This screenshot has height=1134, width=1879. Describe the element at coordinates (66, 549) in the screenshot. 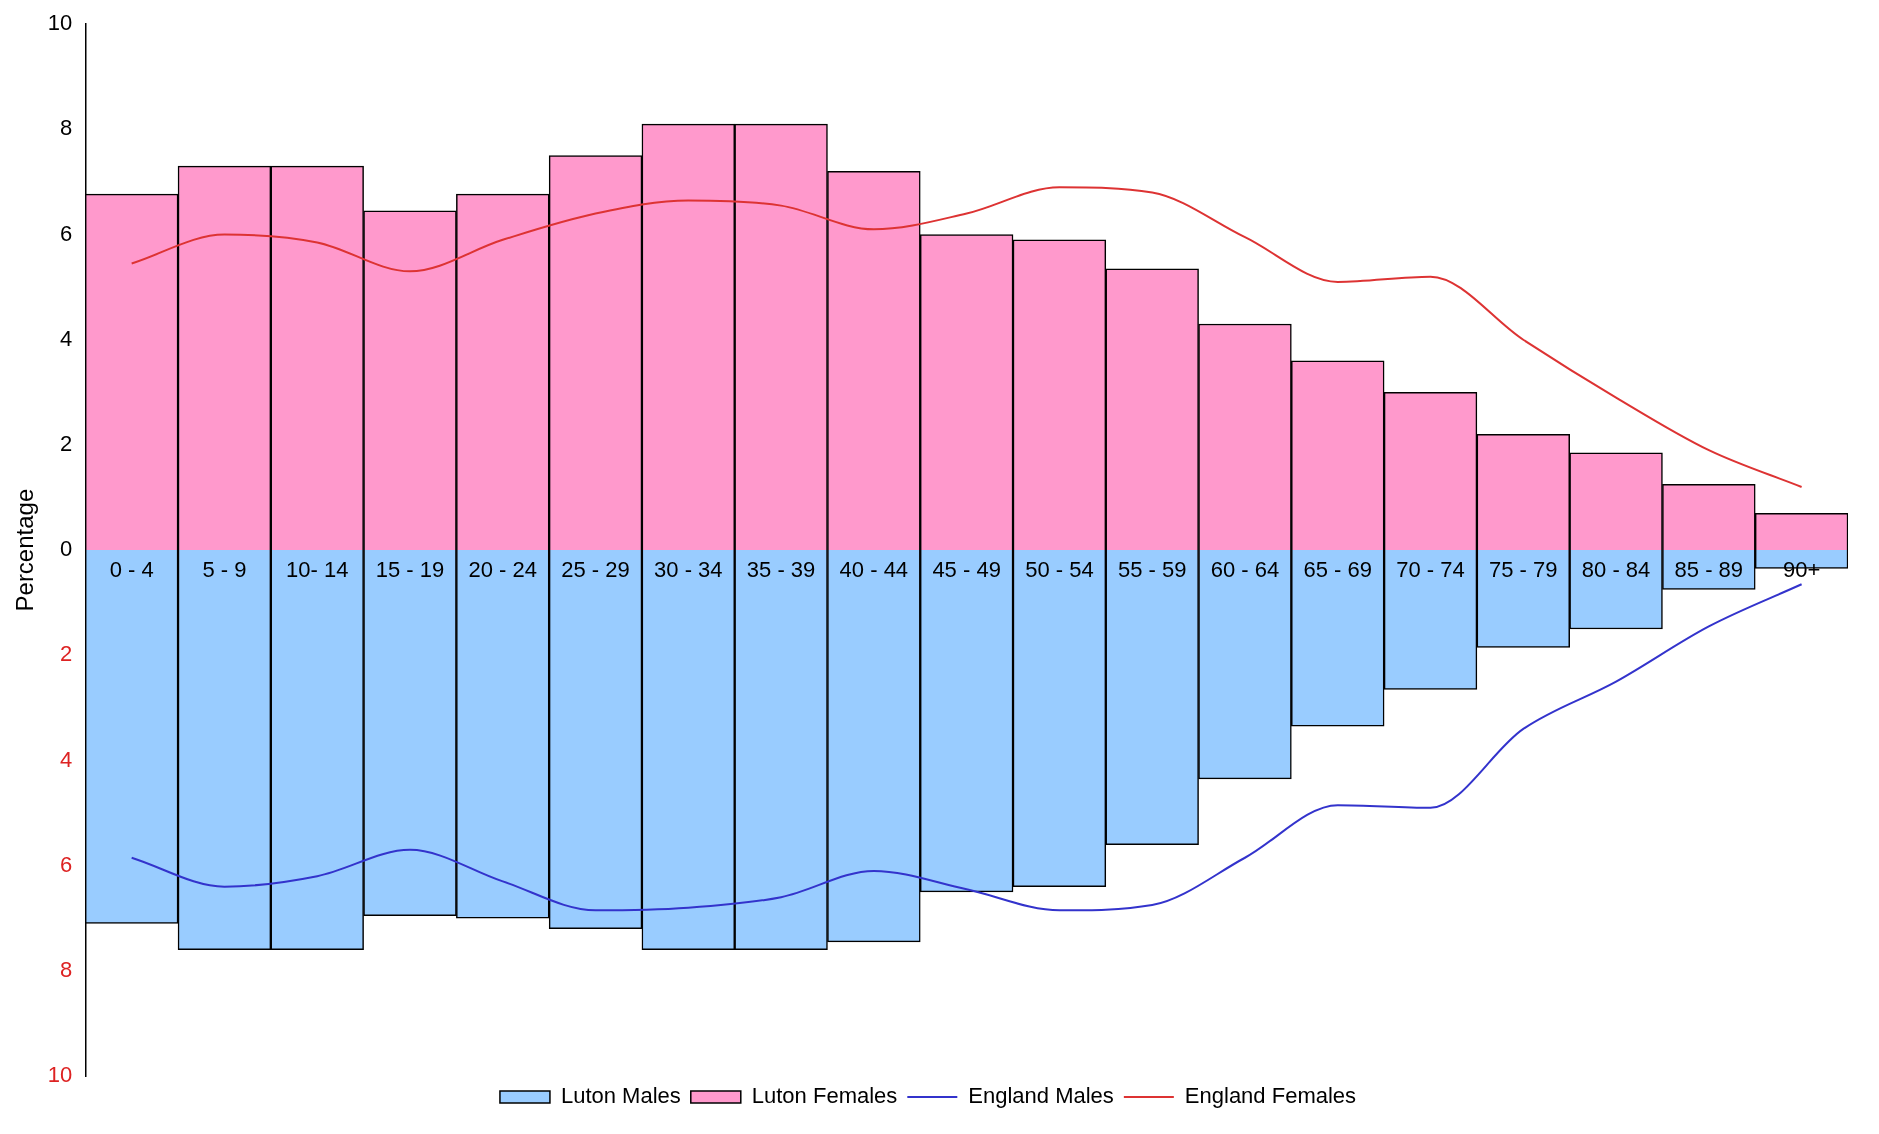

I see `y-tick-label: 0` at that location.